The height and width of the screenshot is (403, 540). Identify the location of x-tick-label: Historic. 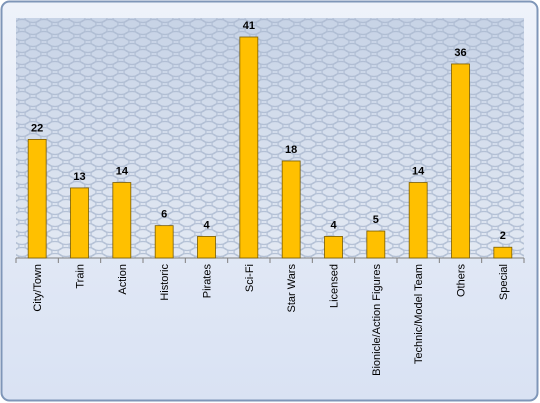
(165, 282).